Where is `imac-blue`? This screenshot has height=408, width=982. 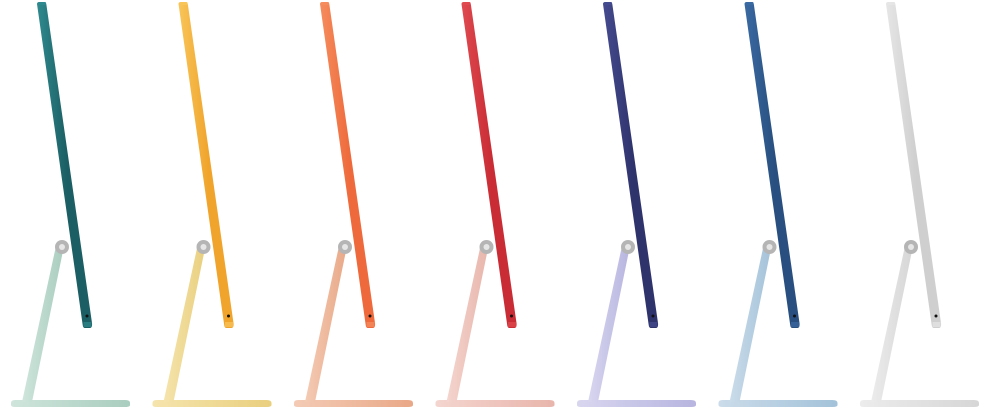
imac-blue is located at coordinates (778, 204).